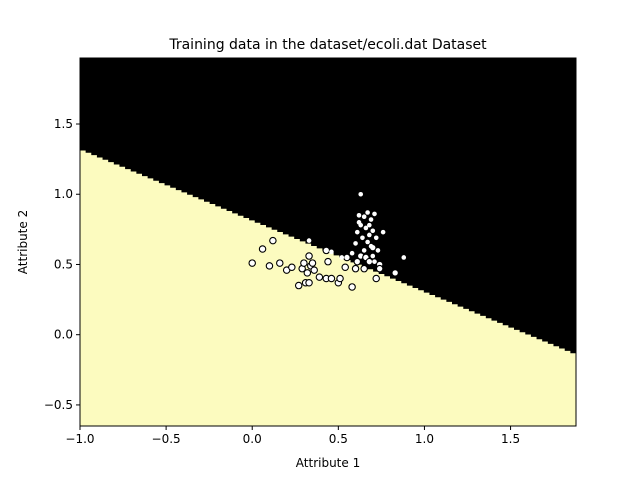 This screenshot has width=640, height=484. What do you see at coordinates (328, 463) in the screenshot?
I see `x-axis-label: Attribute 1` at bounding box center [328, 463].